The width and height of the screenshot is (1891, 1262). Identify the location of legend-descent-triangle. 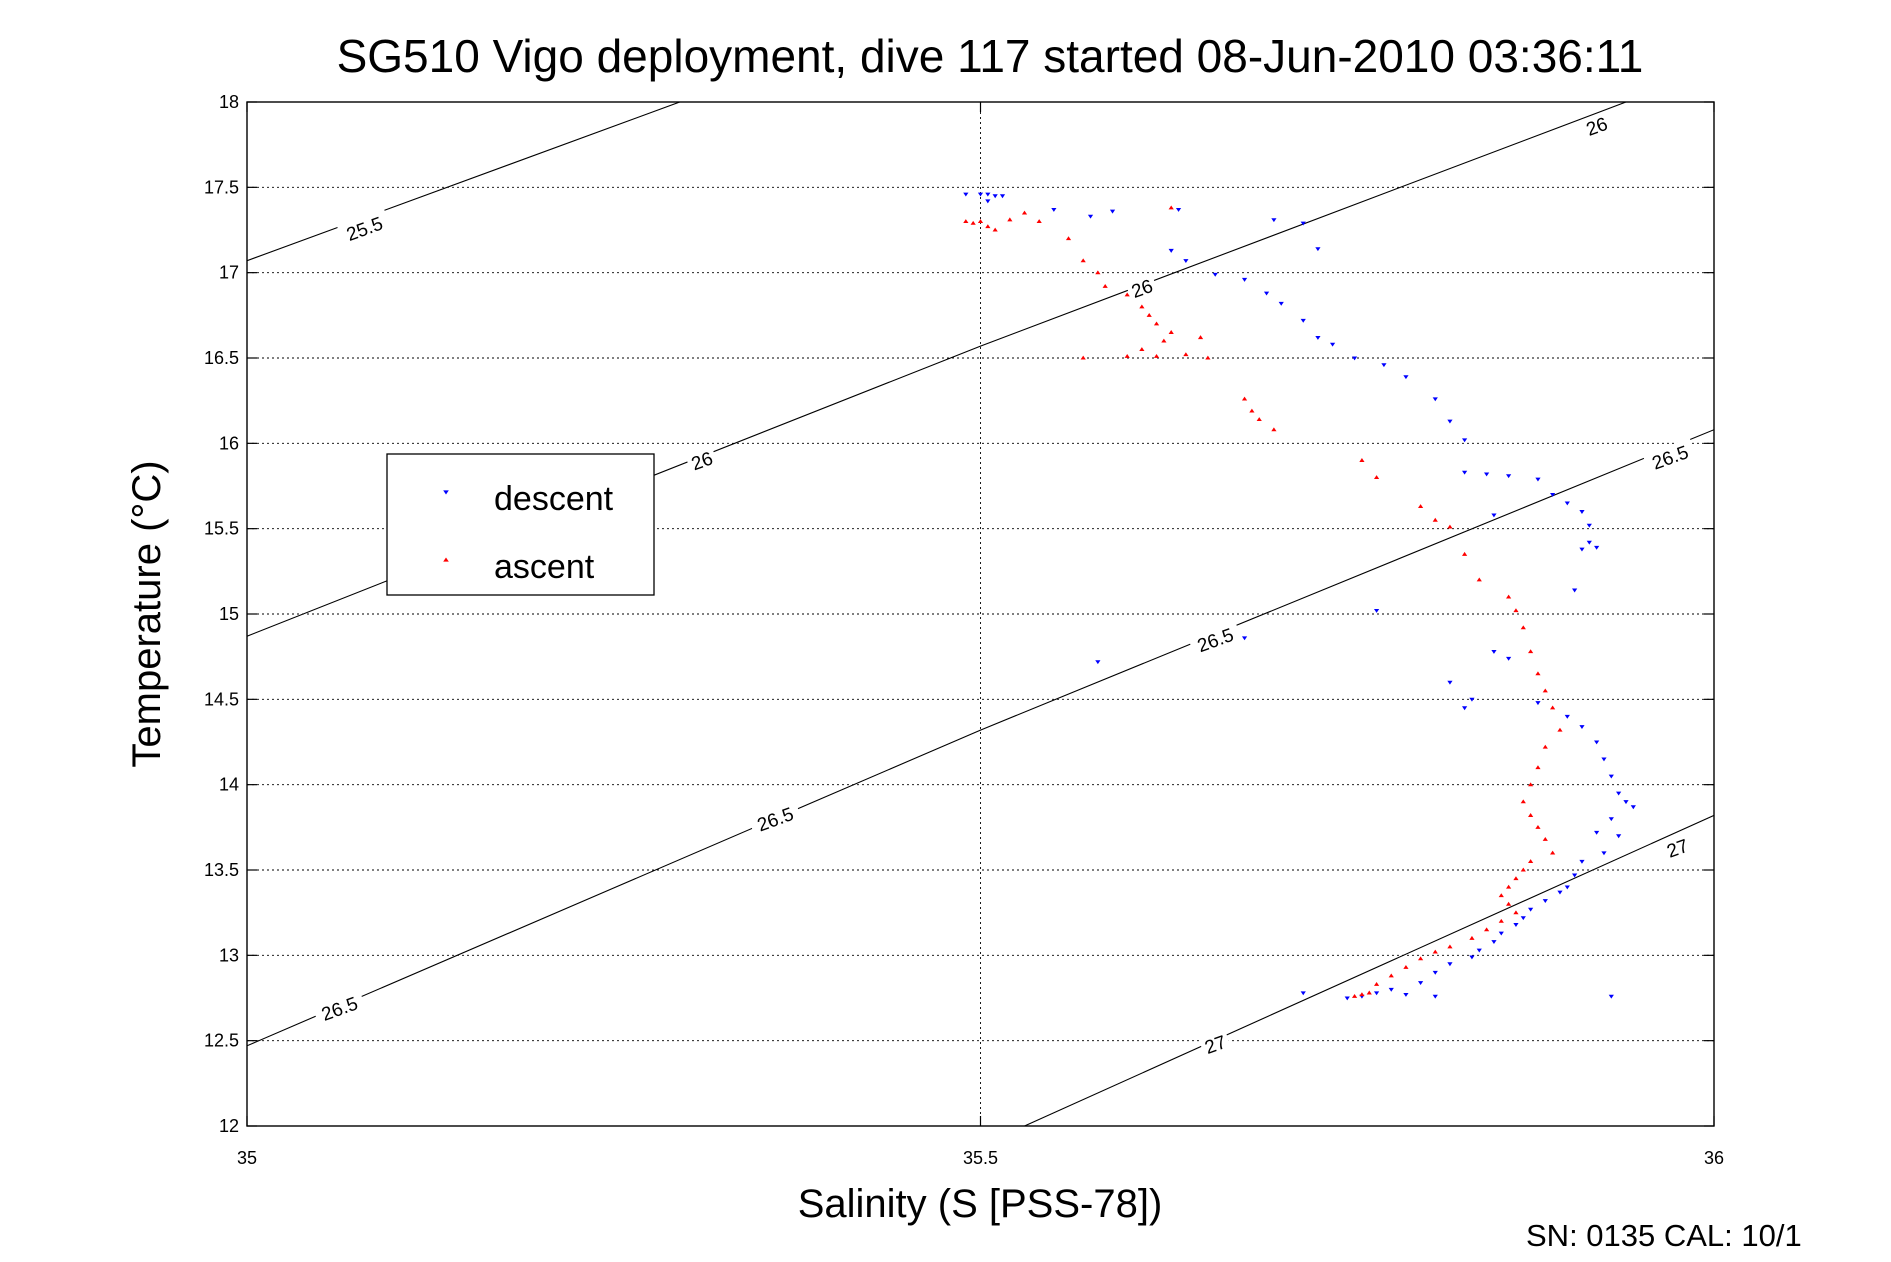
(446, 492).